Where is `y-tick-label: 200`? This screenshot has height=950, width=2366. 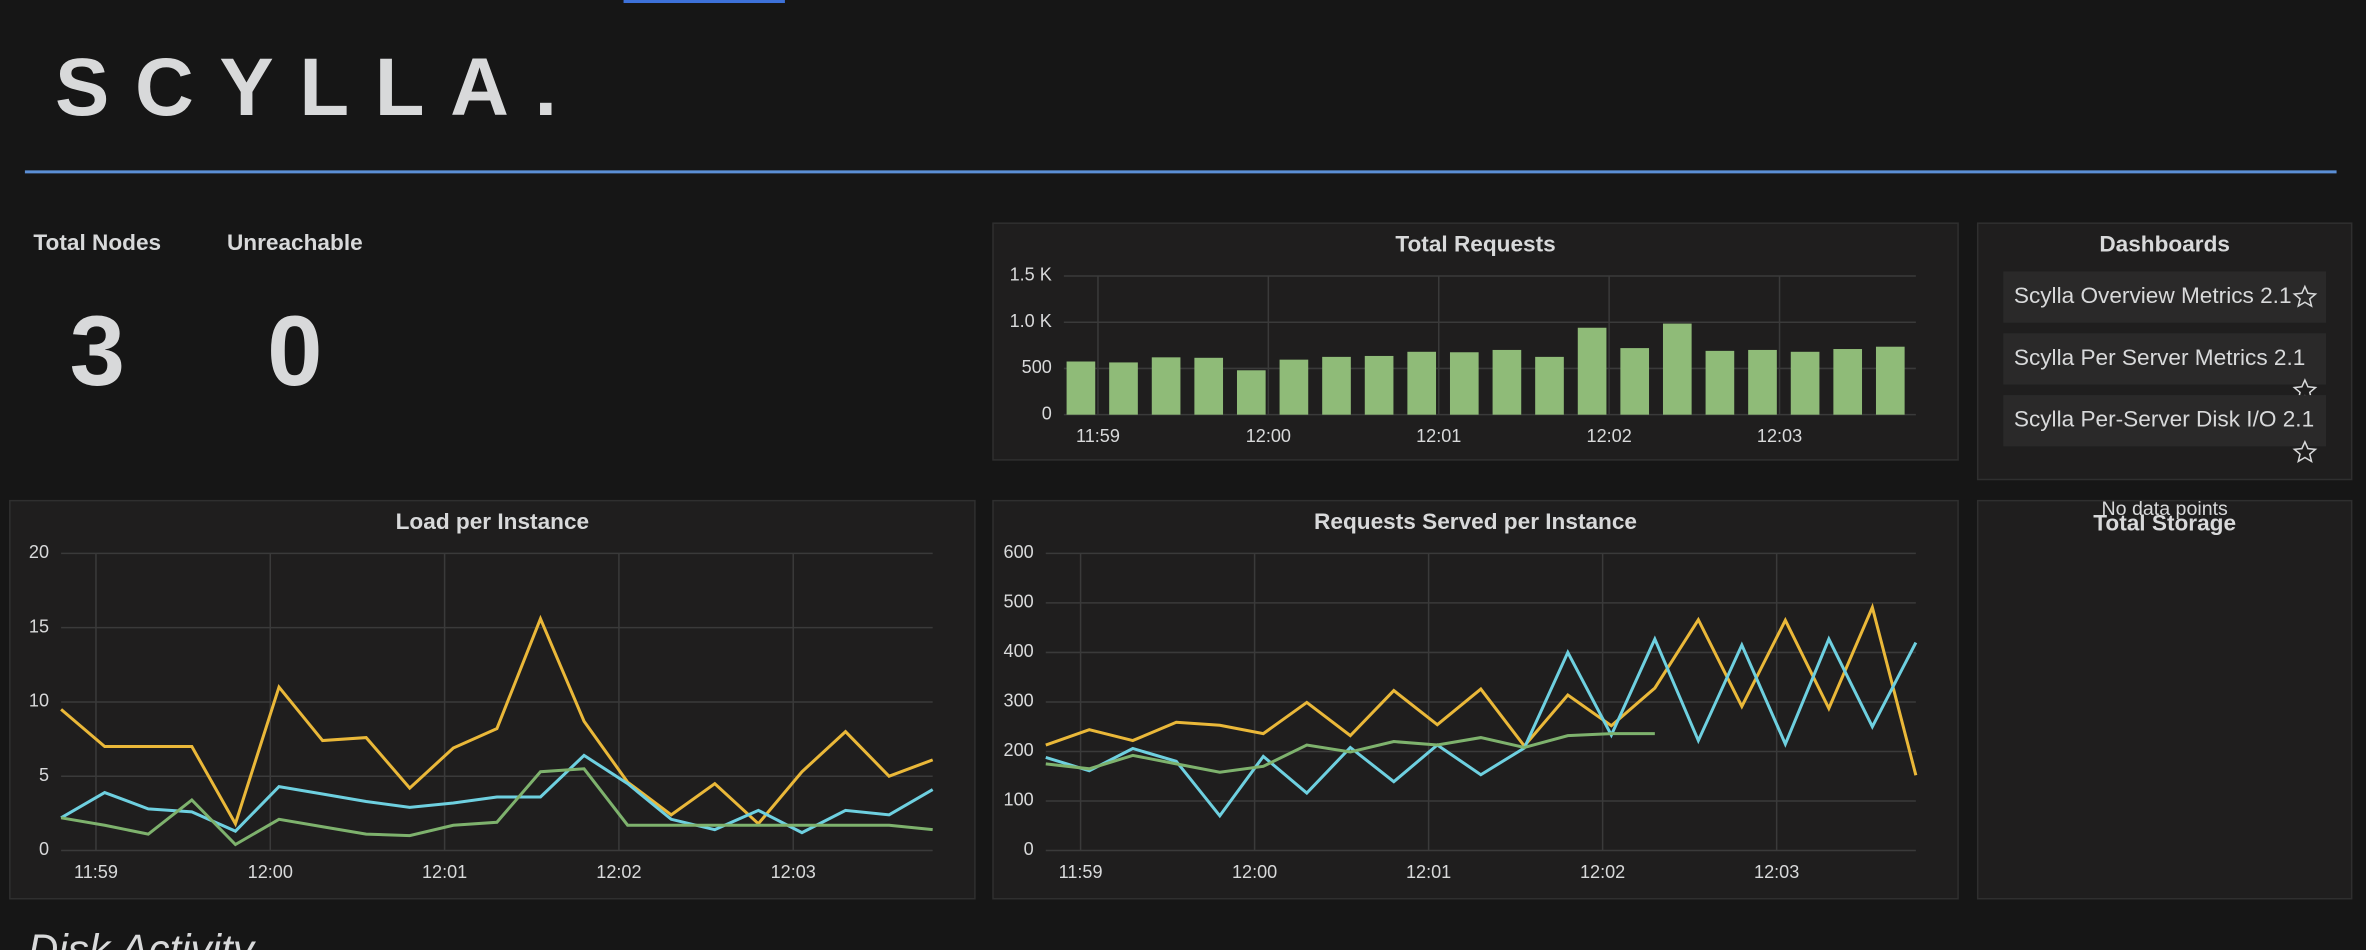 y-tick-label: 200 is located at coordinates (1019, 750).